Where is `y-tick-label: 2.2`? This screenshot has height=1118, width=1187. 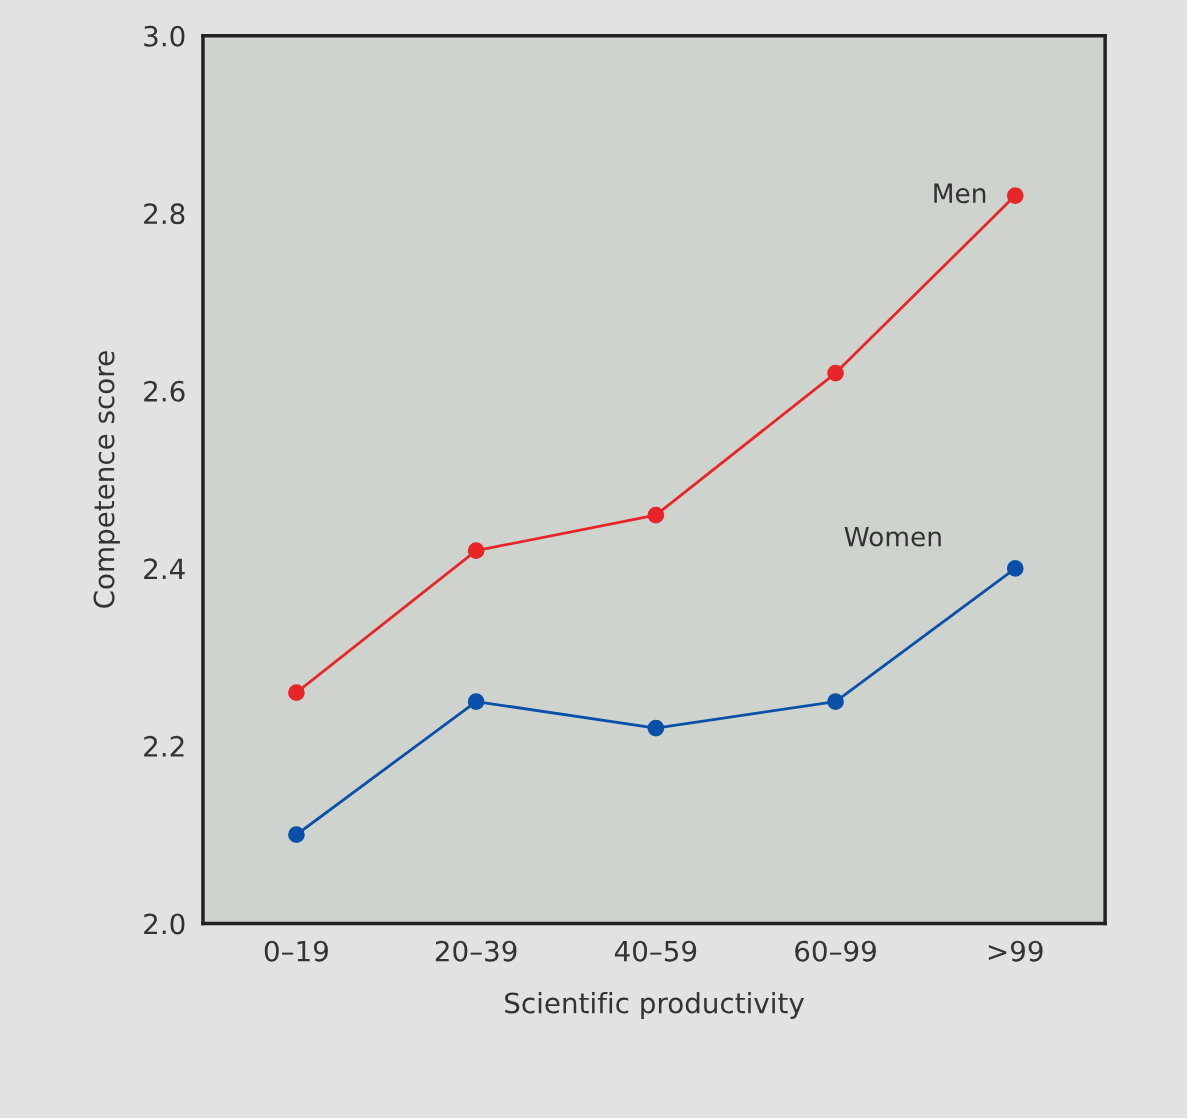
y-tick-label: 2.2 is located at coordinates (164, 746).